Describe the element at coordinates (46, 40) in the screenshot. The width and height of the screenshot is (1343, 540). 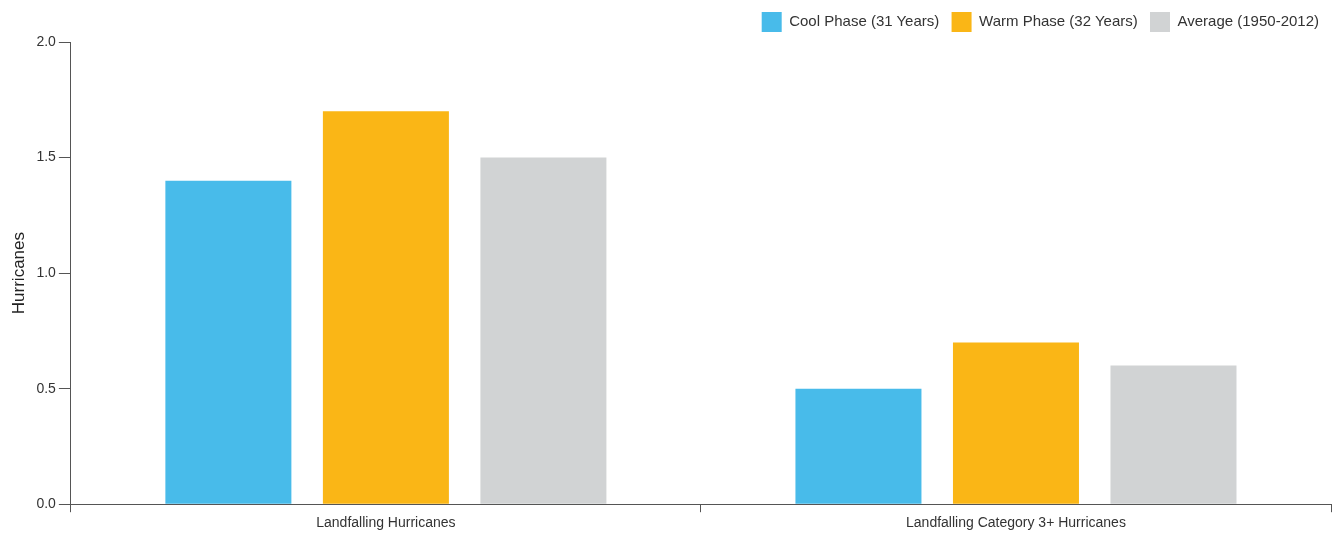
I see `y-tick-label: 2.0` at that location.